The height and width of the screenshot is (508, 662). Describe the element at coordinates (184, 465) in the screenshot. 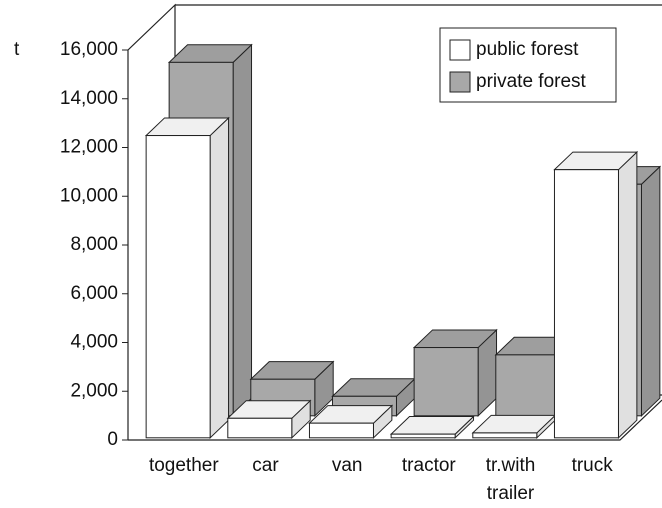

I see `x-tick-label: together` at that location.